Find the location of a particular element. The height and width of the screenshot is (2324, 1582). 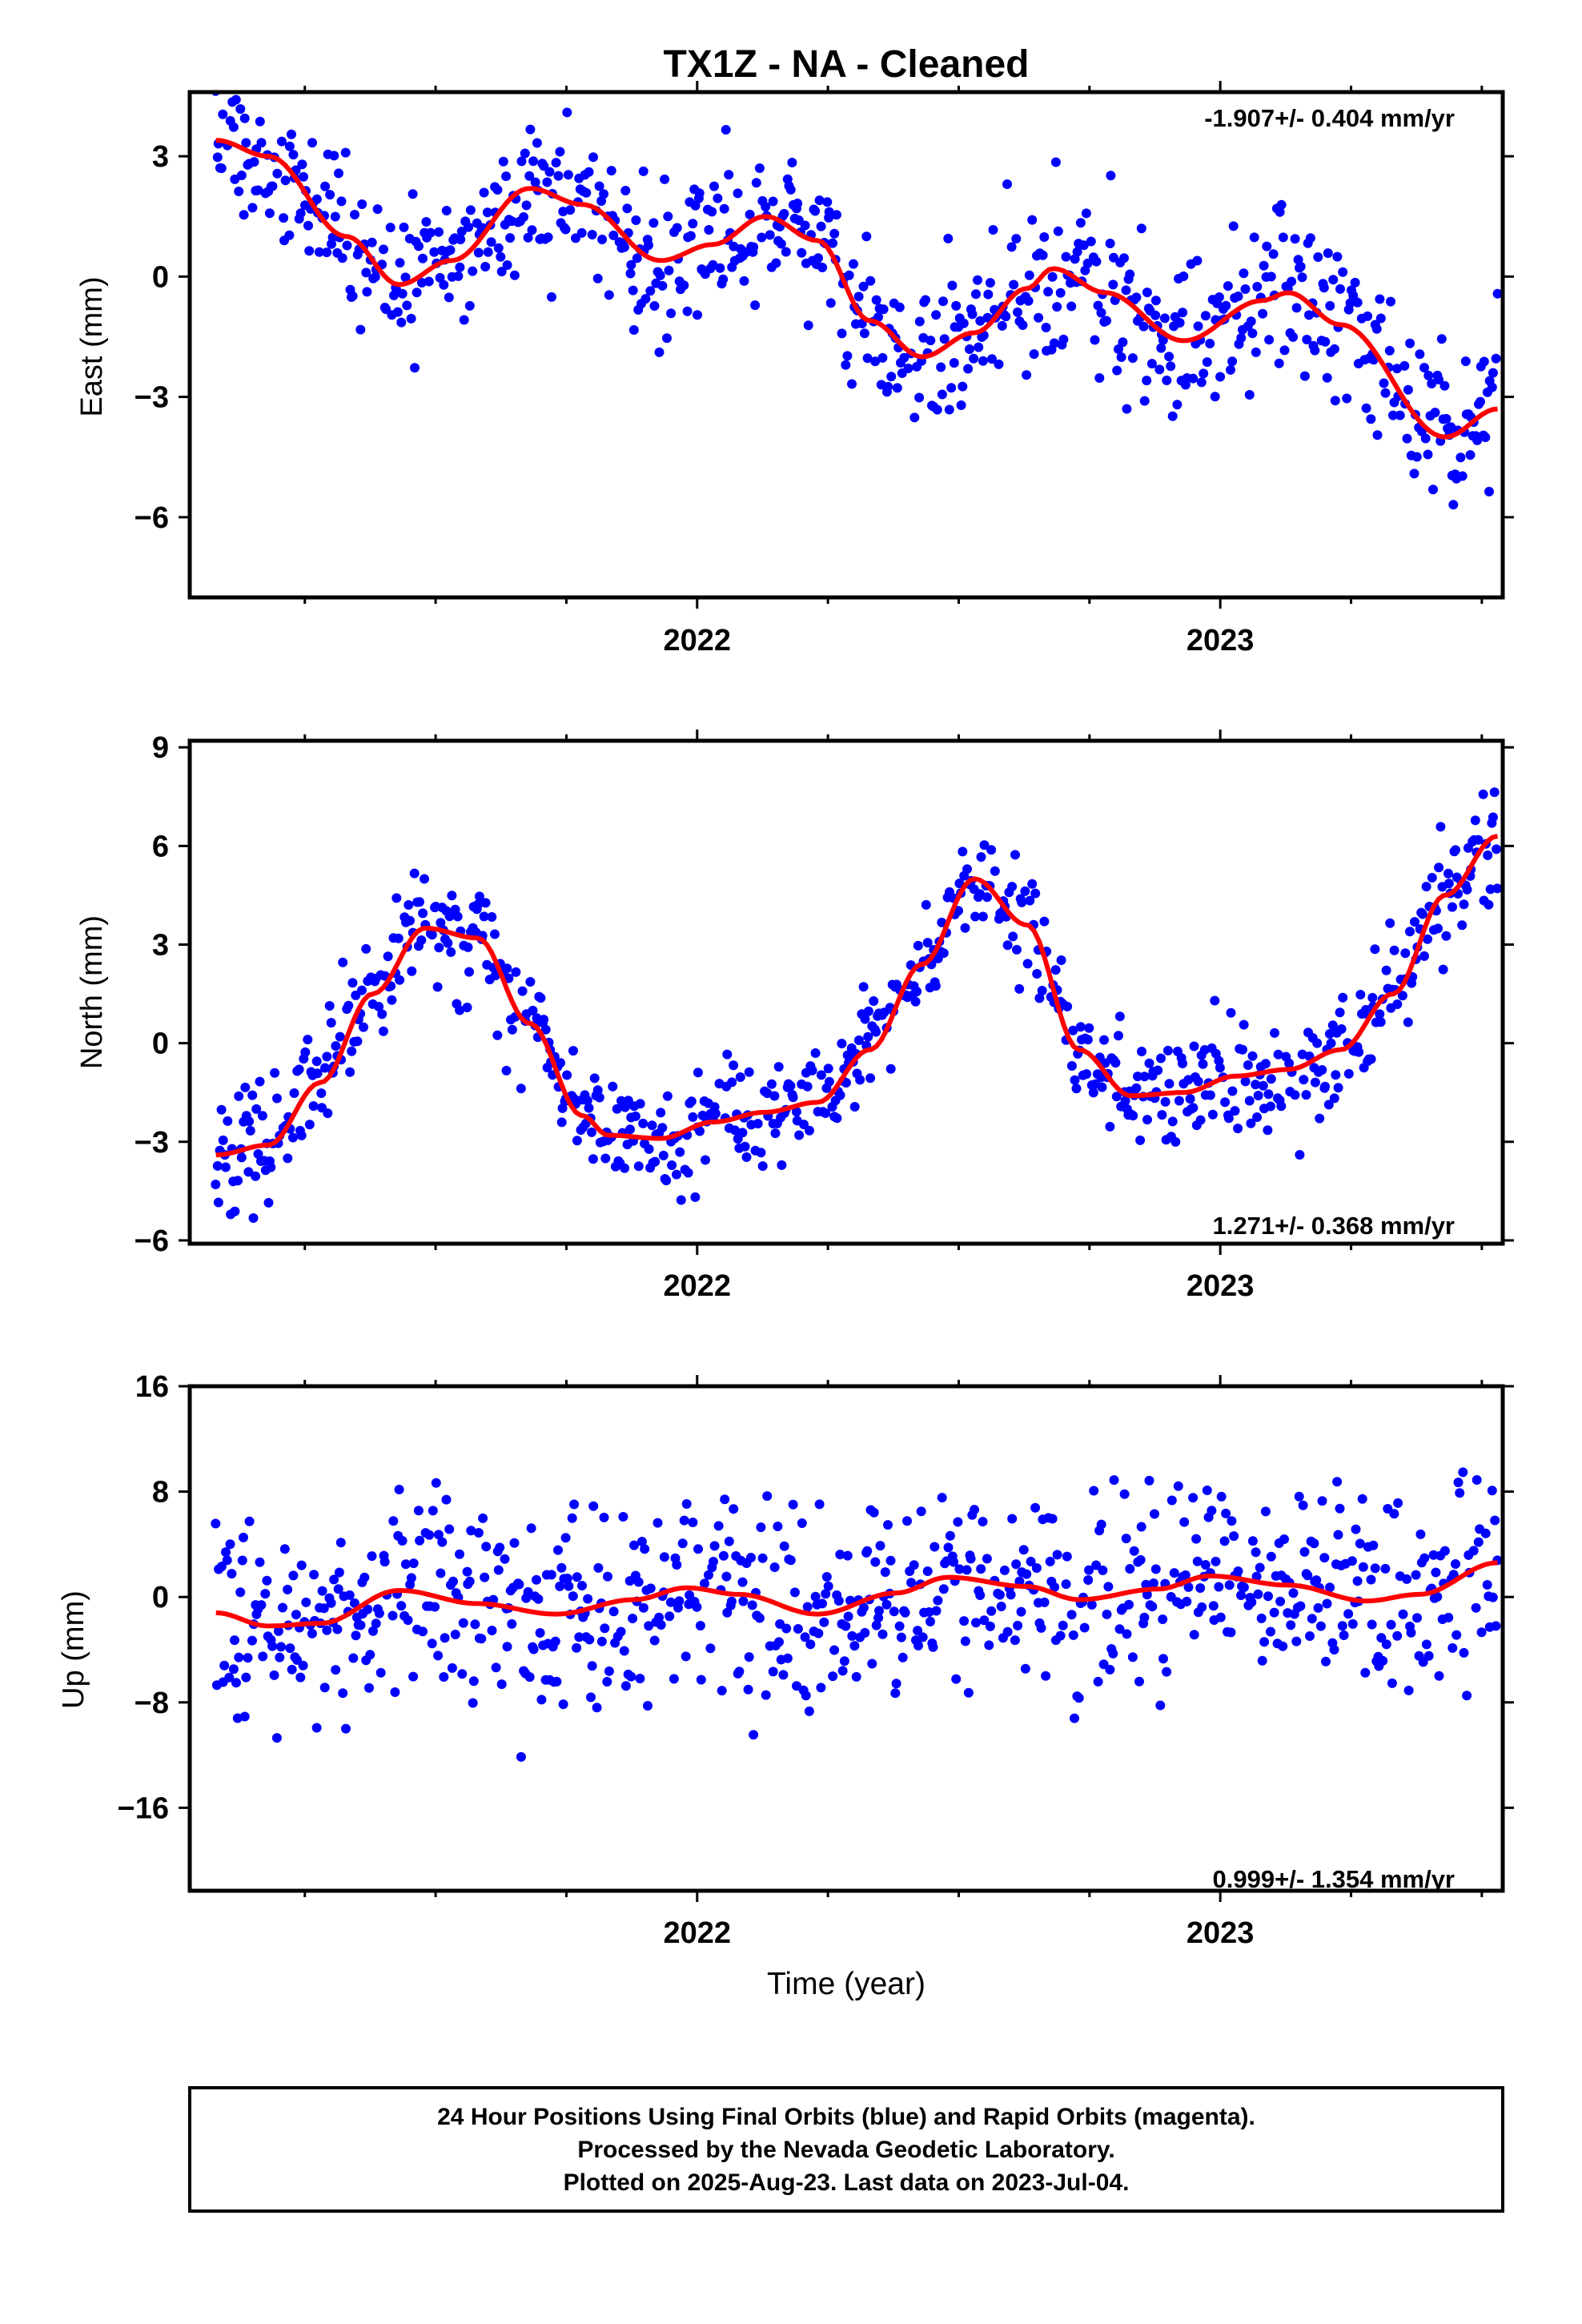

east-ytick-label: −3 is located at coordinates (152, 398).